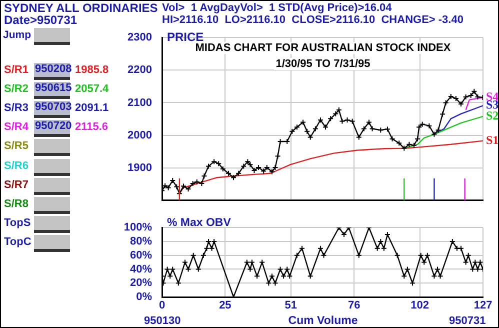 This screenshot has width=499, height=328. What do you see at coordinates (16, 185) in the screenshot?
I see `text: S/R7` at bounding box center [16, 185].